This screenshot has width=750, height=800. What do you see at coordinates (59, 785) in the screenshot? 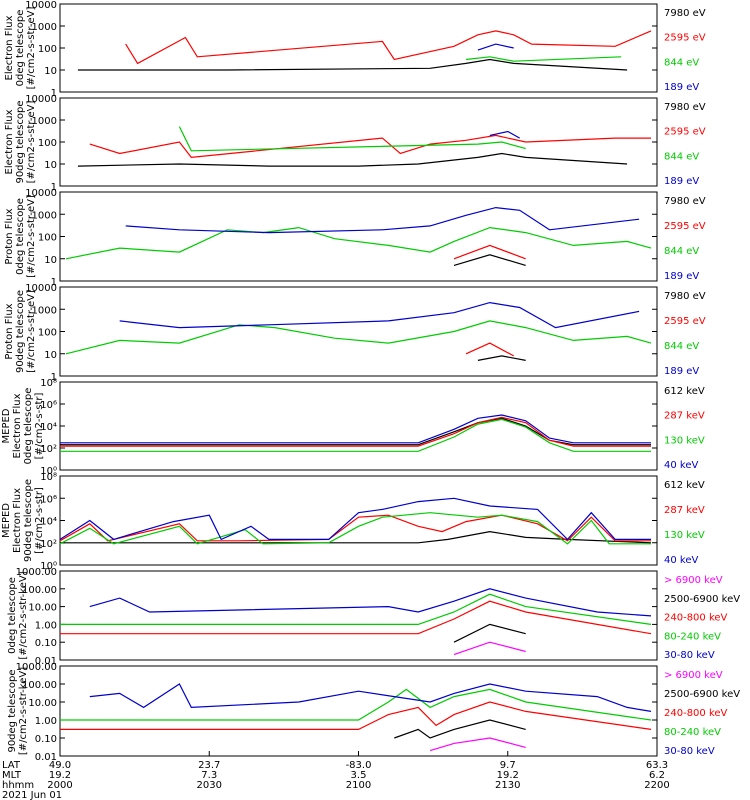
I see `x-tick-time: 2000` at bounding box center [59, 785].